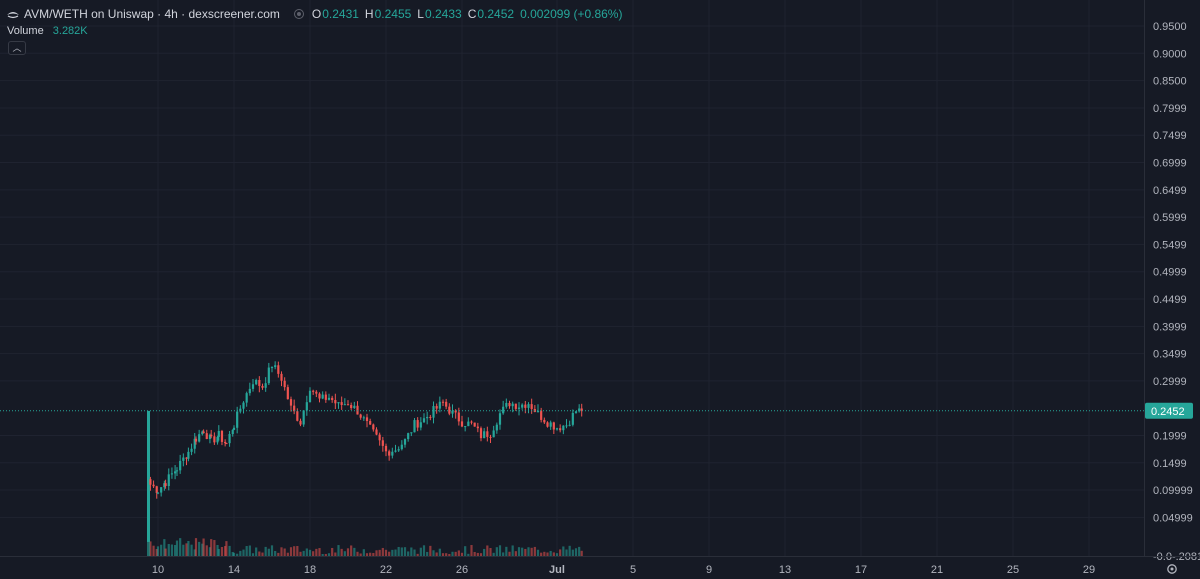  What do you see at coordinates (386, 570) in the screenshot?
I see `time-tick-label: 22` at bounding box center [386, 570].